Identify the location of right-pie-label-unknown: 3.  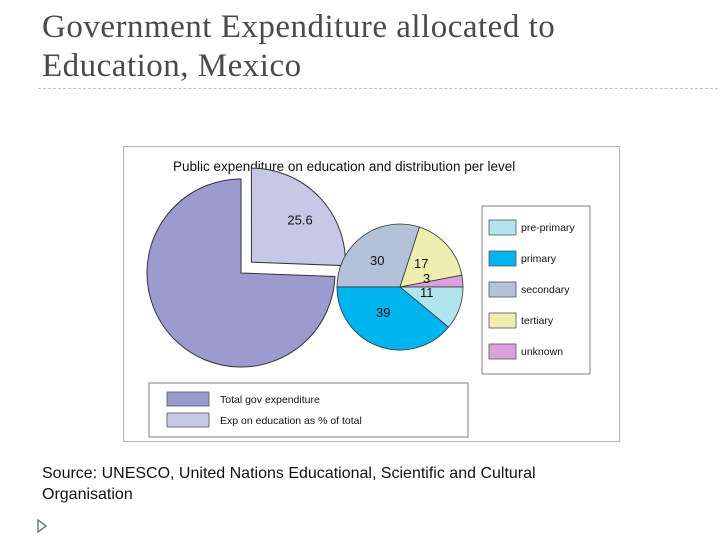
(426, 278).